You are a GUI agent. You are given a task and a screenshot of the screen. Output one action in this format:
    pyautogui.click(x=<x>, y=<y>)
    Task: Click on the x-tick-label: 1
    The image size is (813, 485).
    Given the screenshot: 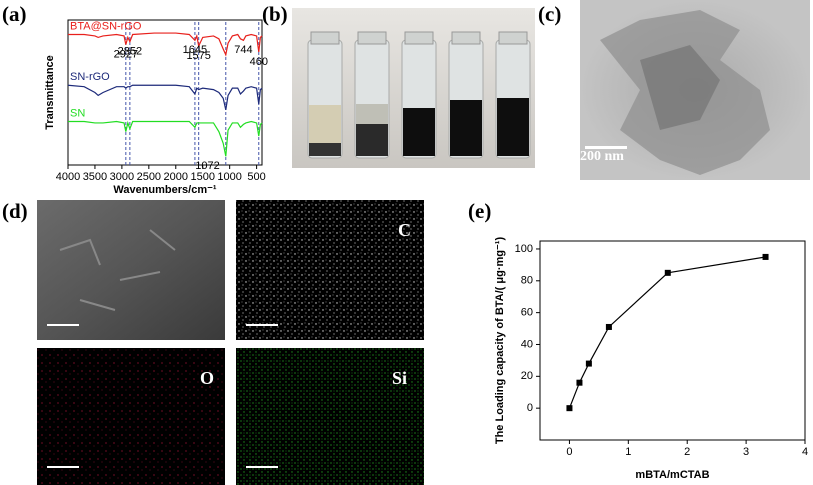 What is the action you would take?
    pyautogui.click(x=628, y=452)
    